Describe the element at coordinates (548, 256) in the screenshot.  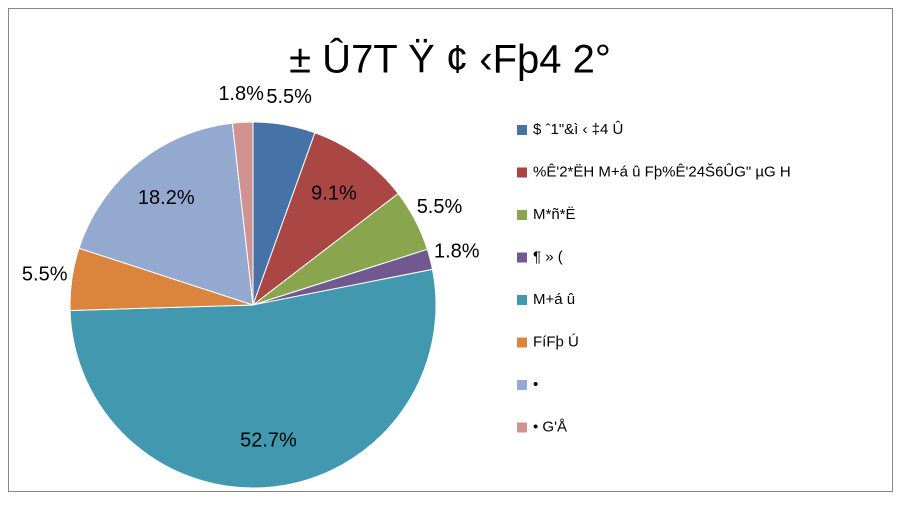
I see `legend-label: ¶ » (` at that location.